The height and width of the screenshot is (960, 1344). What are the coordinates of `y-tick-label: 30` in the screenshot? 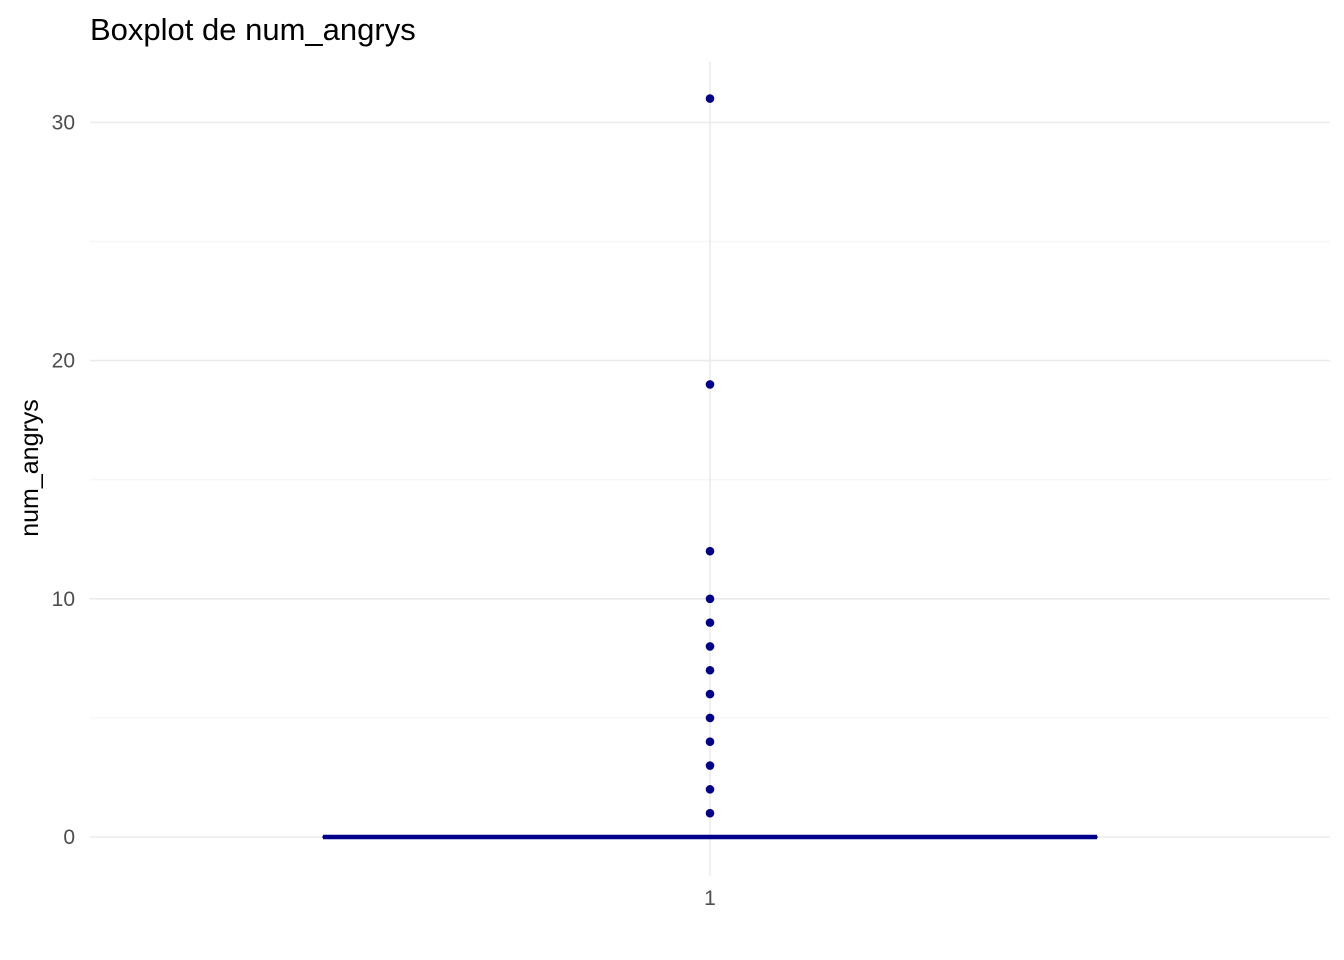 It's located at (63, 122).